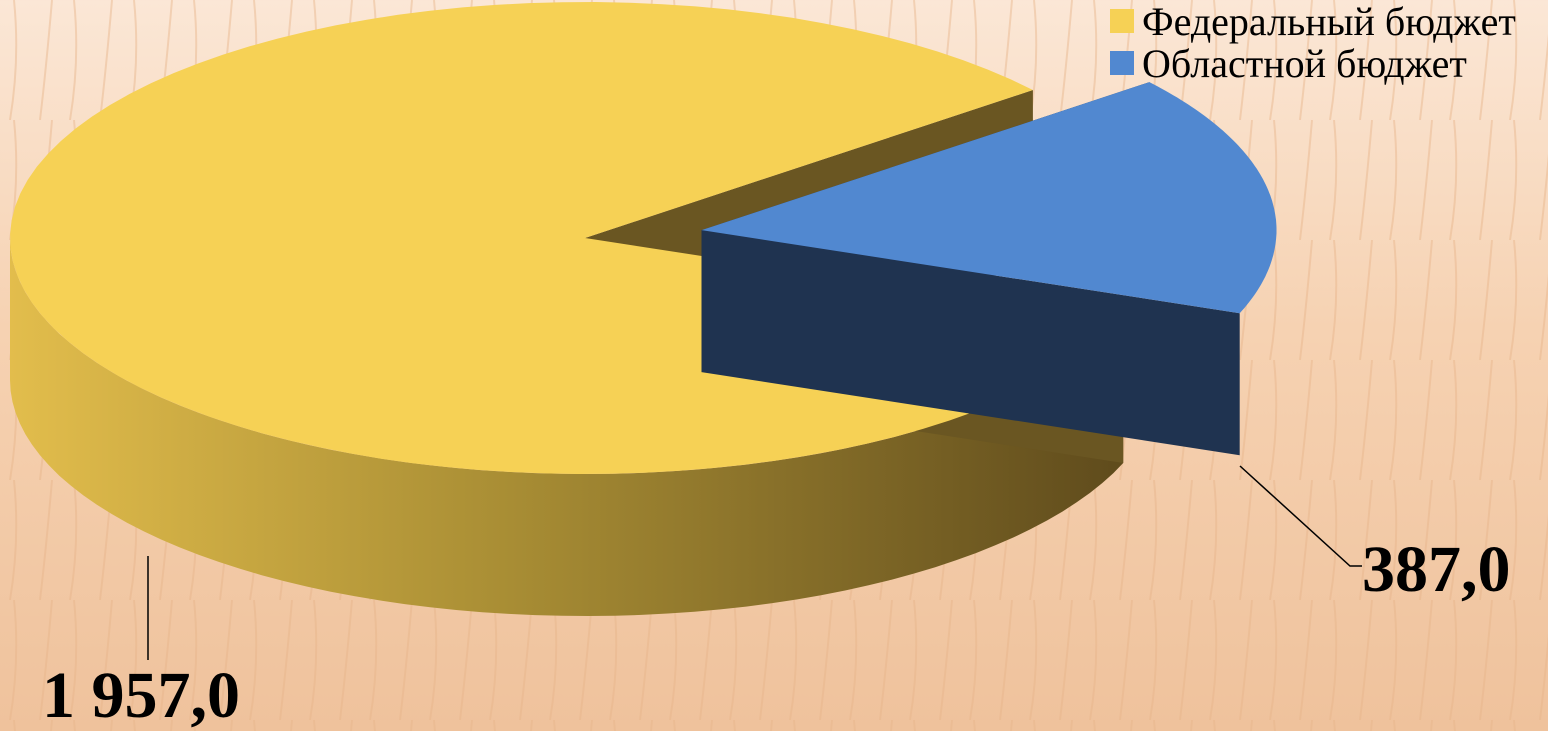  Describe the element at coordinates (1300, 516) in the screenshot. I see `leader-line-regional` at that location.